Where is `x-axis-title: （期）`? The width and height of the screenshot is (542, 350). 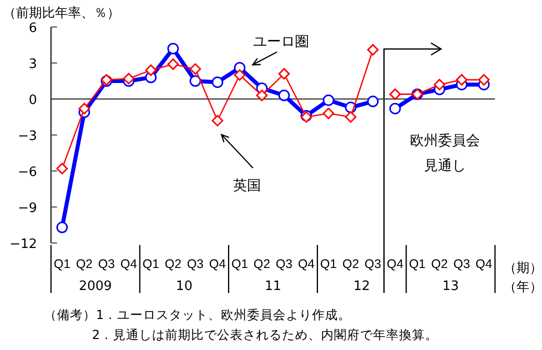
x-axis-title: （期） is located at coordinates (523, 268).